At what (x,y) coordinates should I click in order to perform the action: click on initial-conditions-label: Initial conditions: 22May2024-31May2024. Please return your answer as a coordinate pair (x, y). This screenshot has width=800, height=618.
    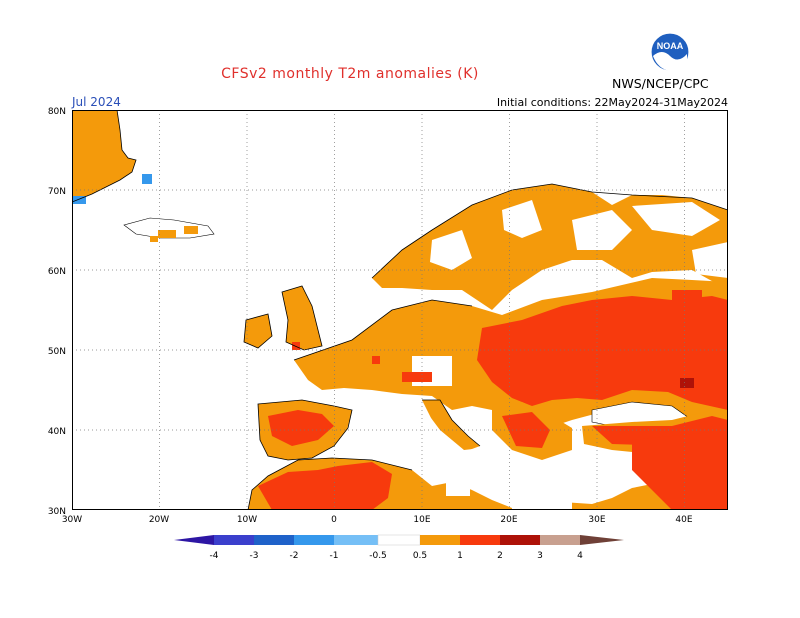
    Looking at the image, I should click on (612, 102).